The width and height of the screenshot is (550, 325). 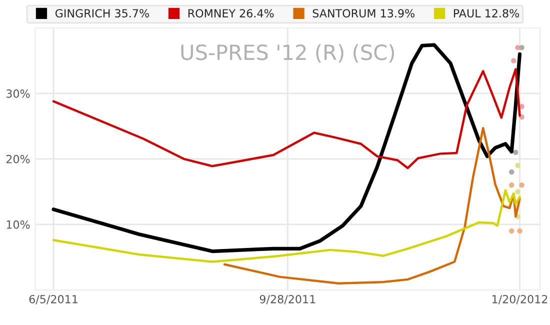 What do you see at coordinates (487, 13) in the screenshot?
I see `legend-label: PAUL 12.8%` at bounding box center [487, 13].